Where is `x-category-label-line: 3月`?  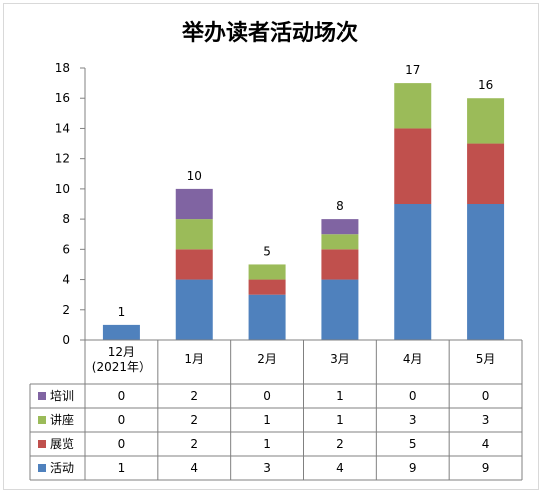
x-category-label-line: 3月 is located at coordinates (340, 359).